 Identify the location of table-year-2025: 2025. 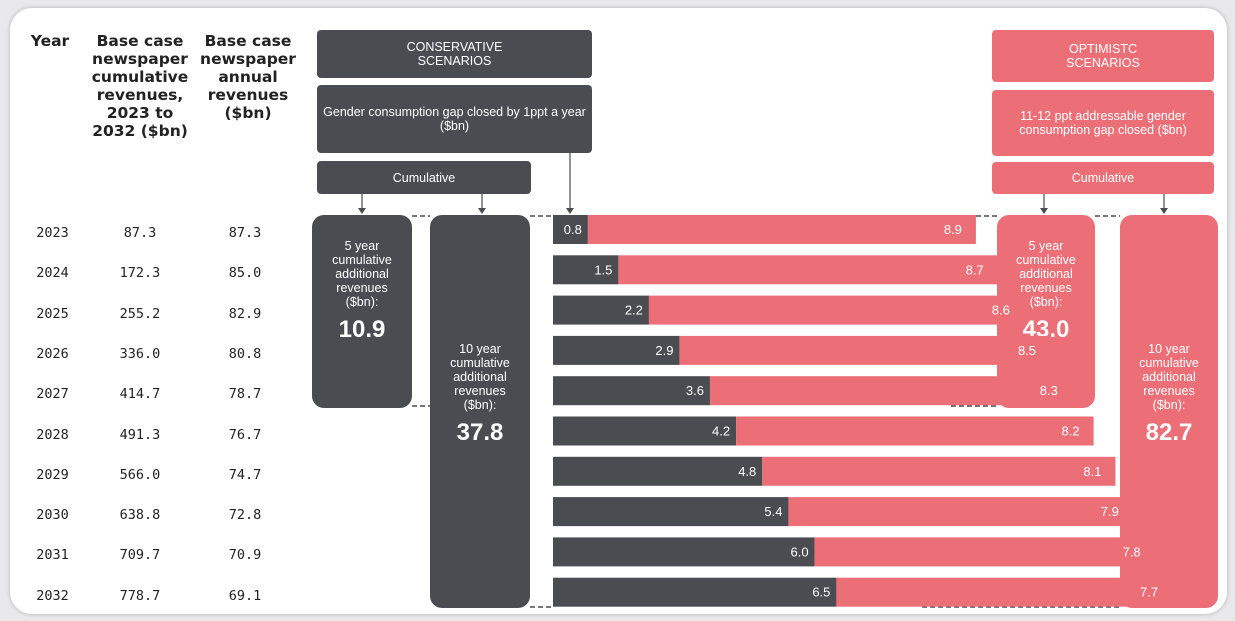
(52, 313).